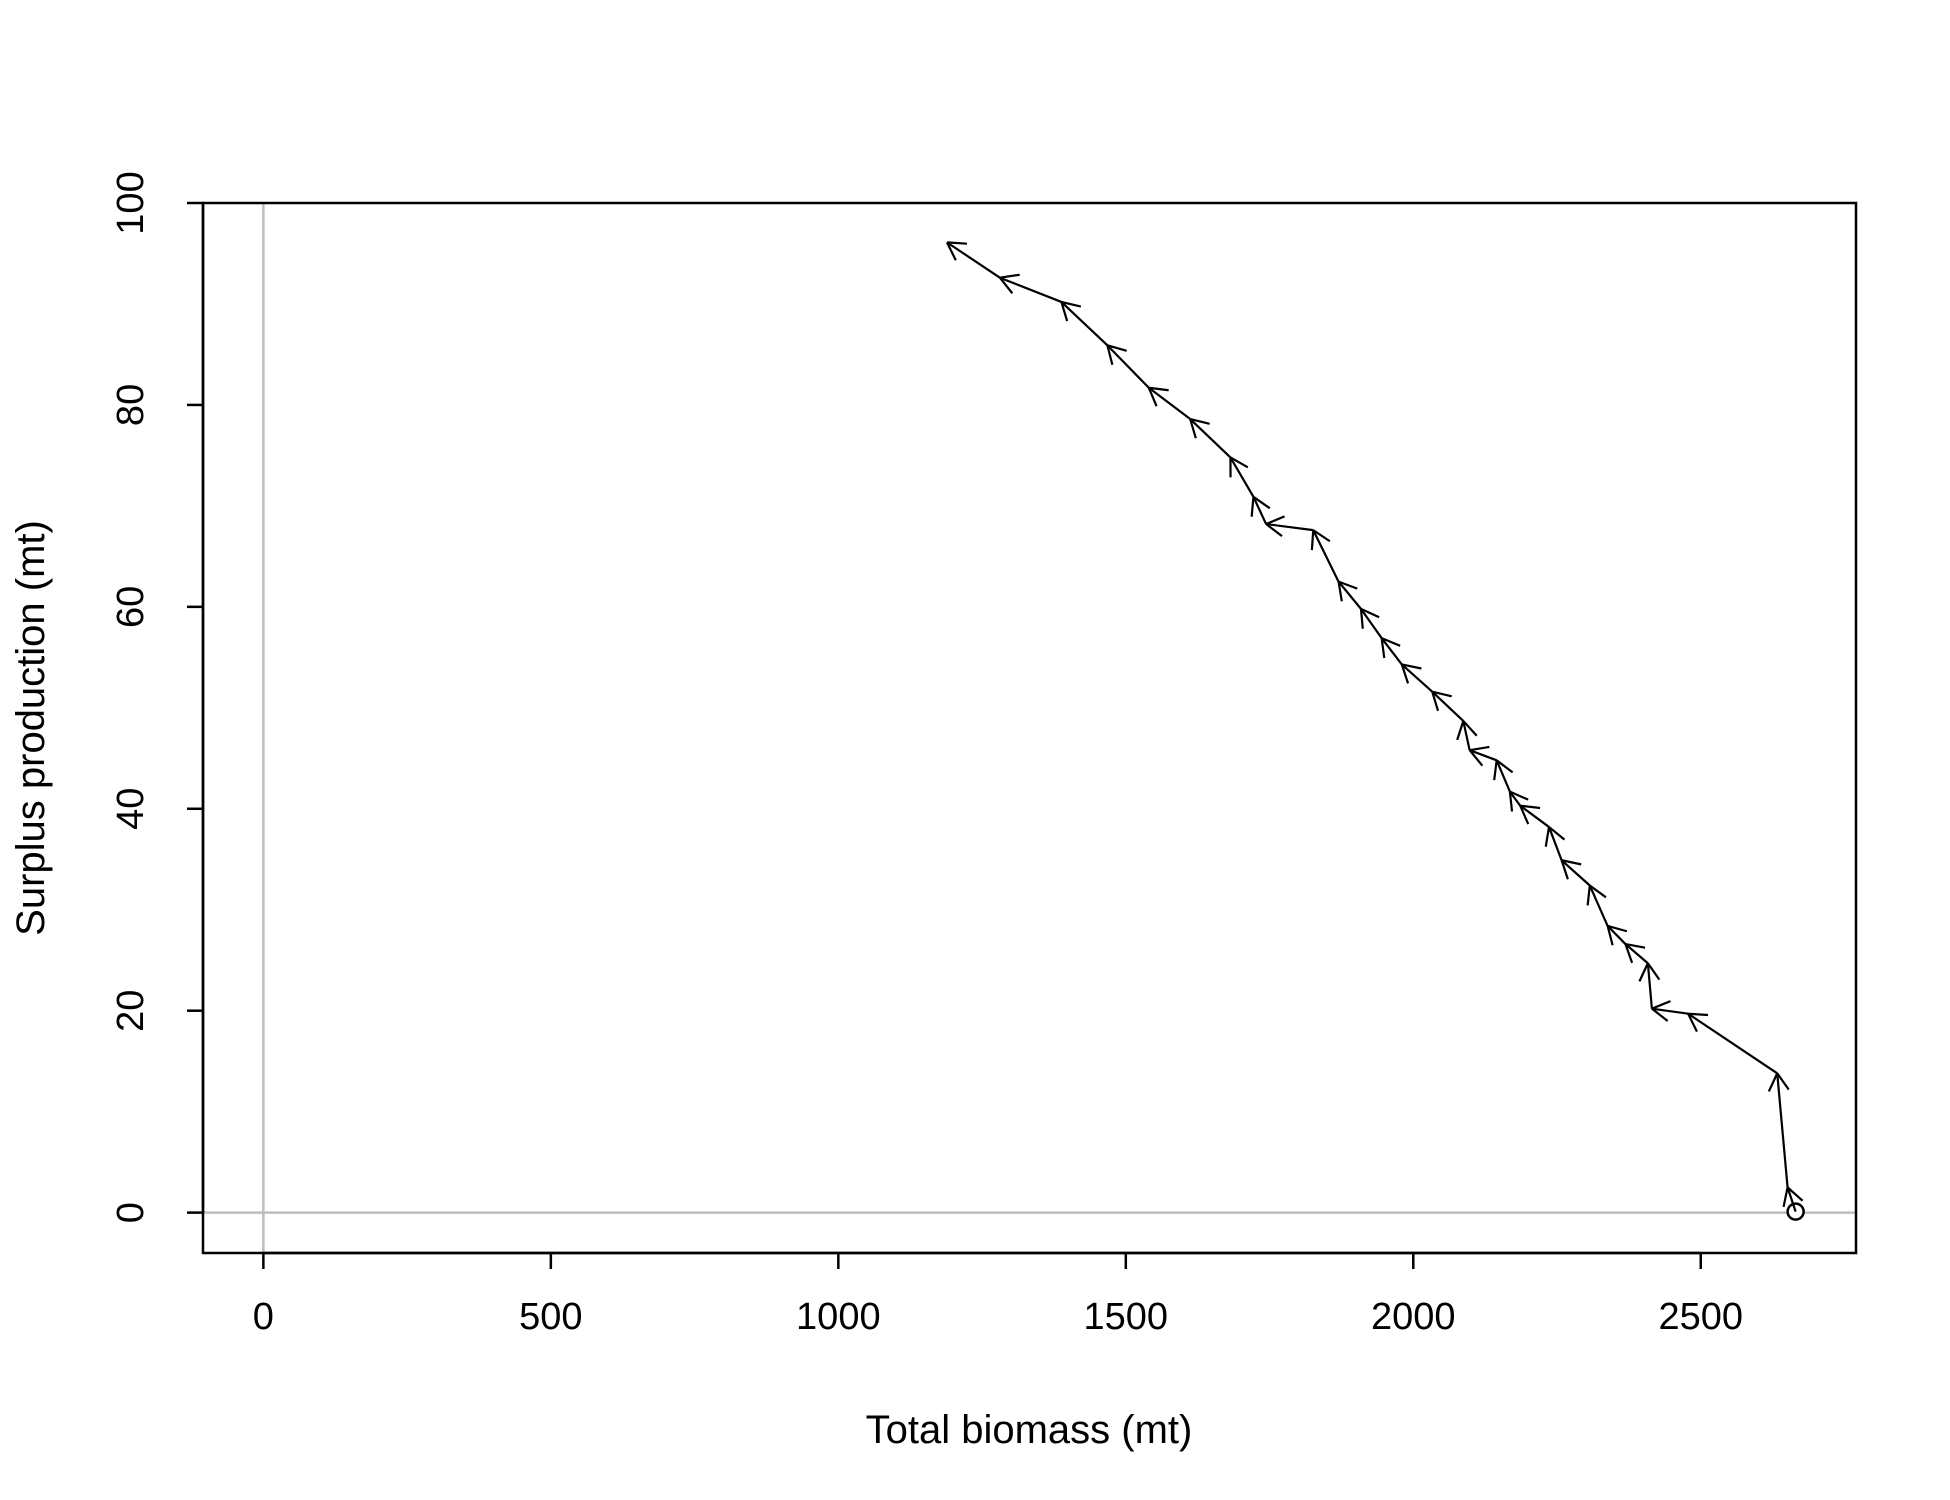 This screenshot has height=1500, width=1950. What do you see at coordinates (31, 728) in the screenshot?
I see `y-axis-title: Surplus production (mt)` at bounding box center [31, 728].